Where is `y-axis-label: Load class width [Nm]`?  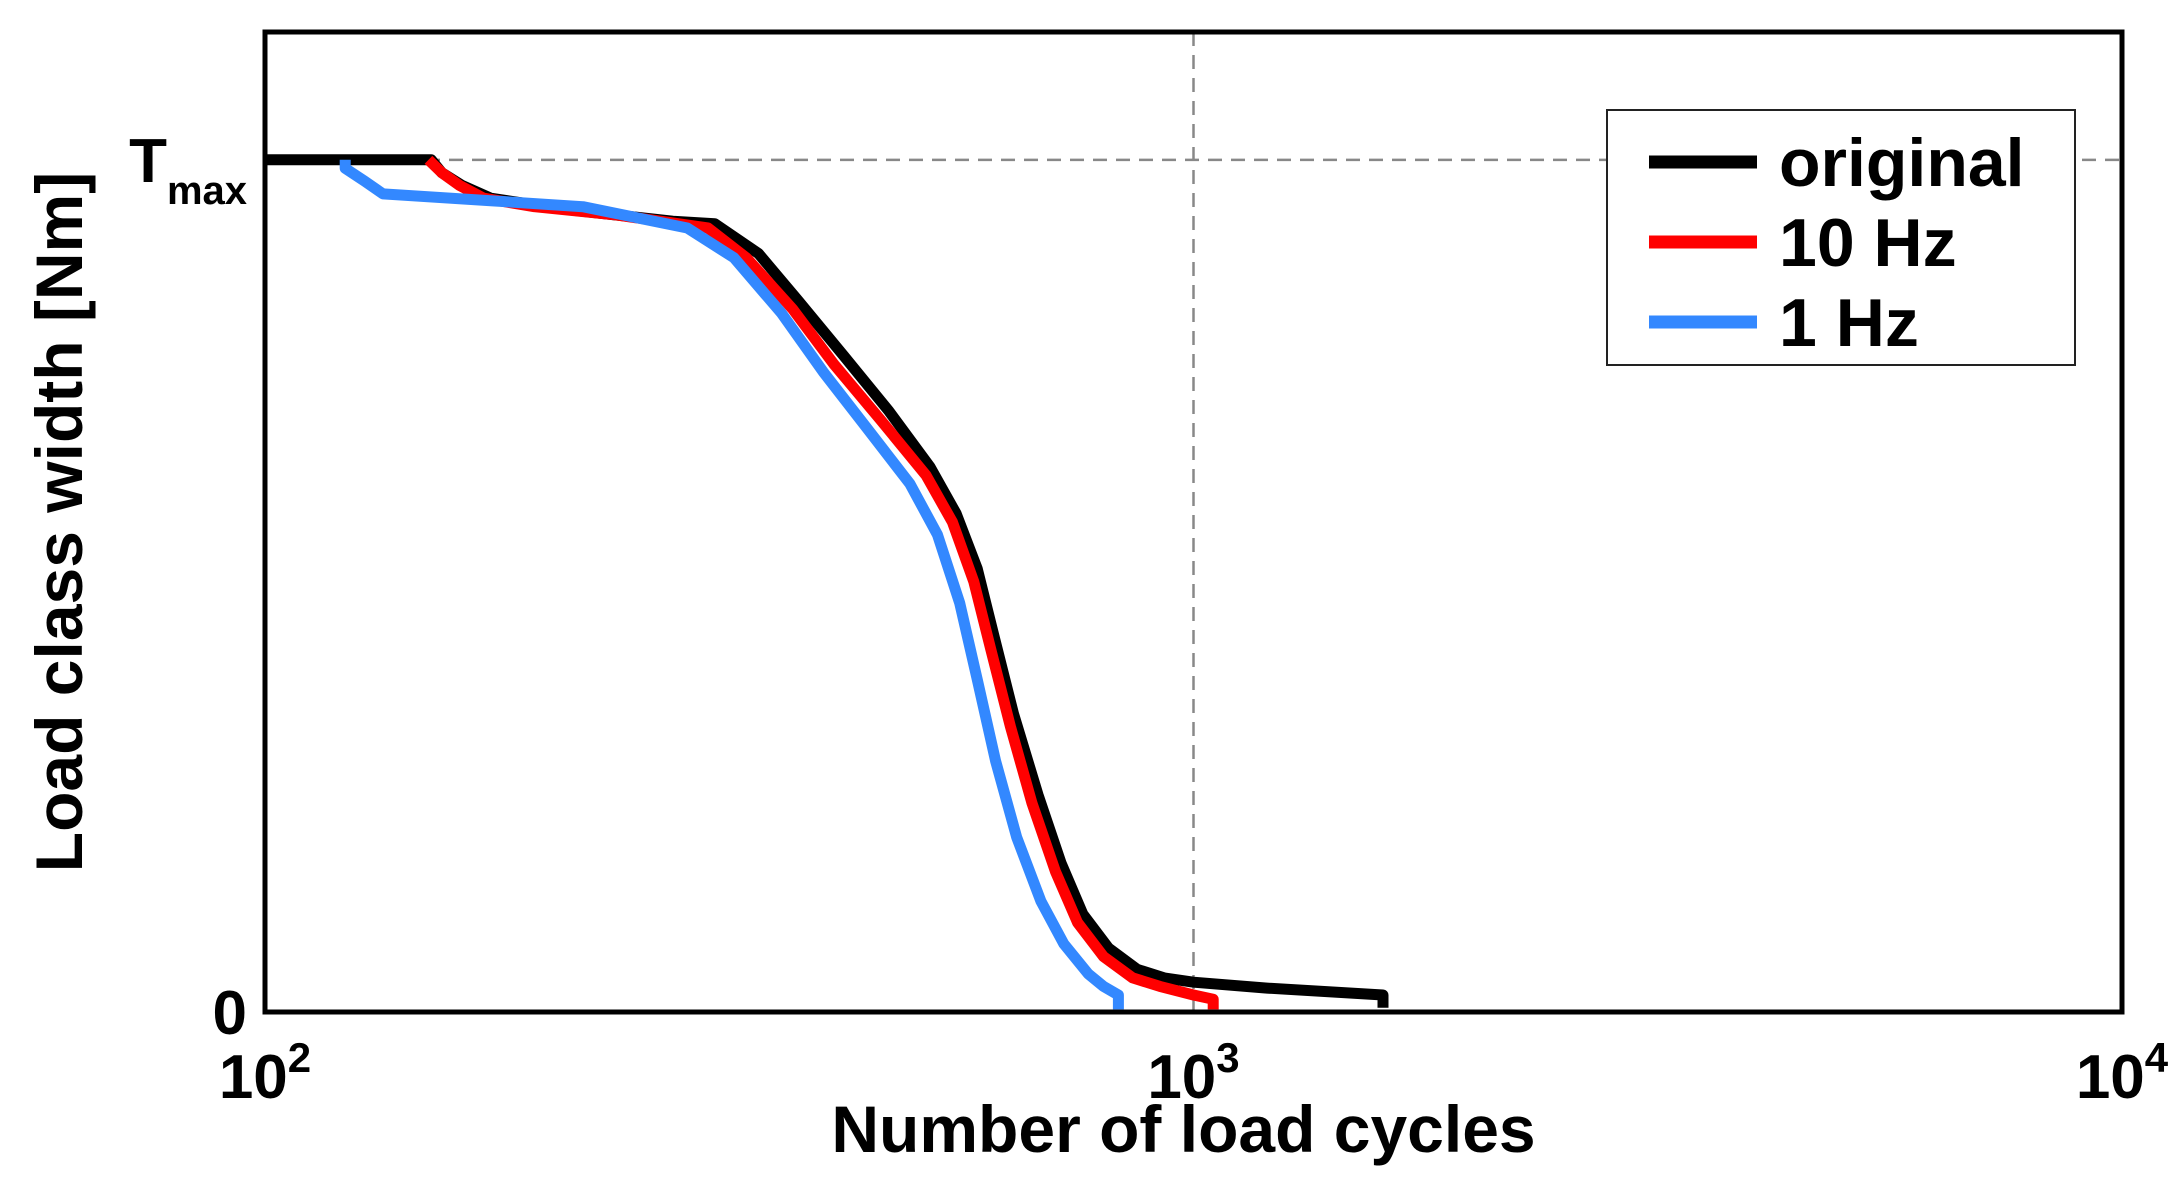 y-axis-label: Load class width [Nm] is located at coordinates (59, 522).